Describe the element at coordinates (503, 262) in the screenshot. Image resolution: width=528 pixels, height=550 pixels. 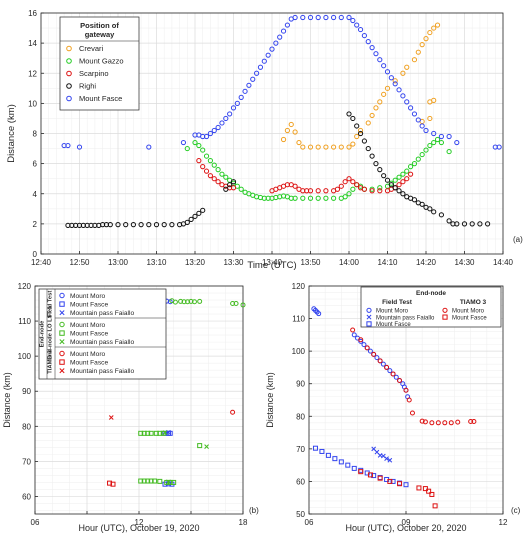
I see `x-tick-label: 14:40` at that location.